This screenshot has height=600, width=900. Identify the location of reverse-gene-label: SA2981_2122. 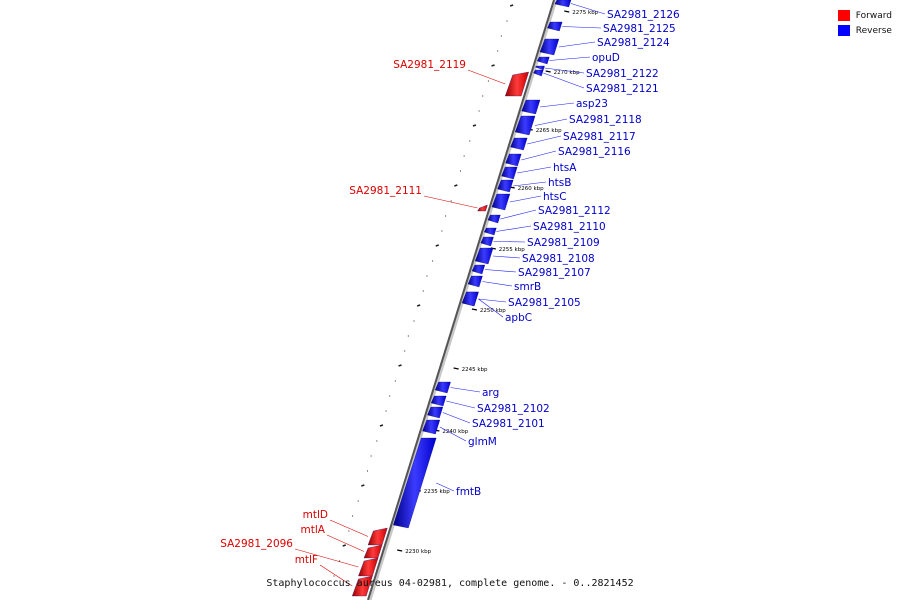
(622, 74).